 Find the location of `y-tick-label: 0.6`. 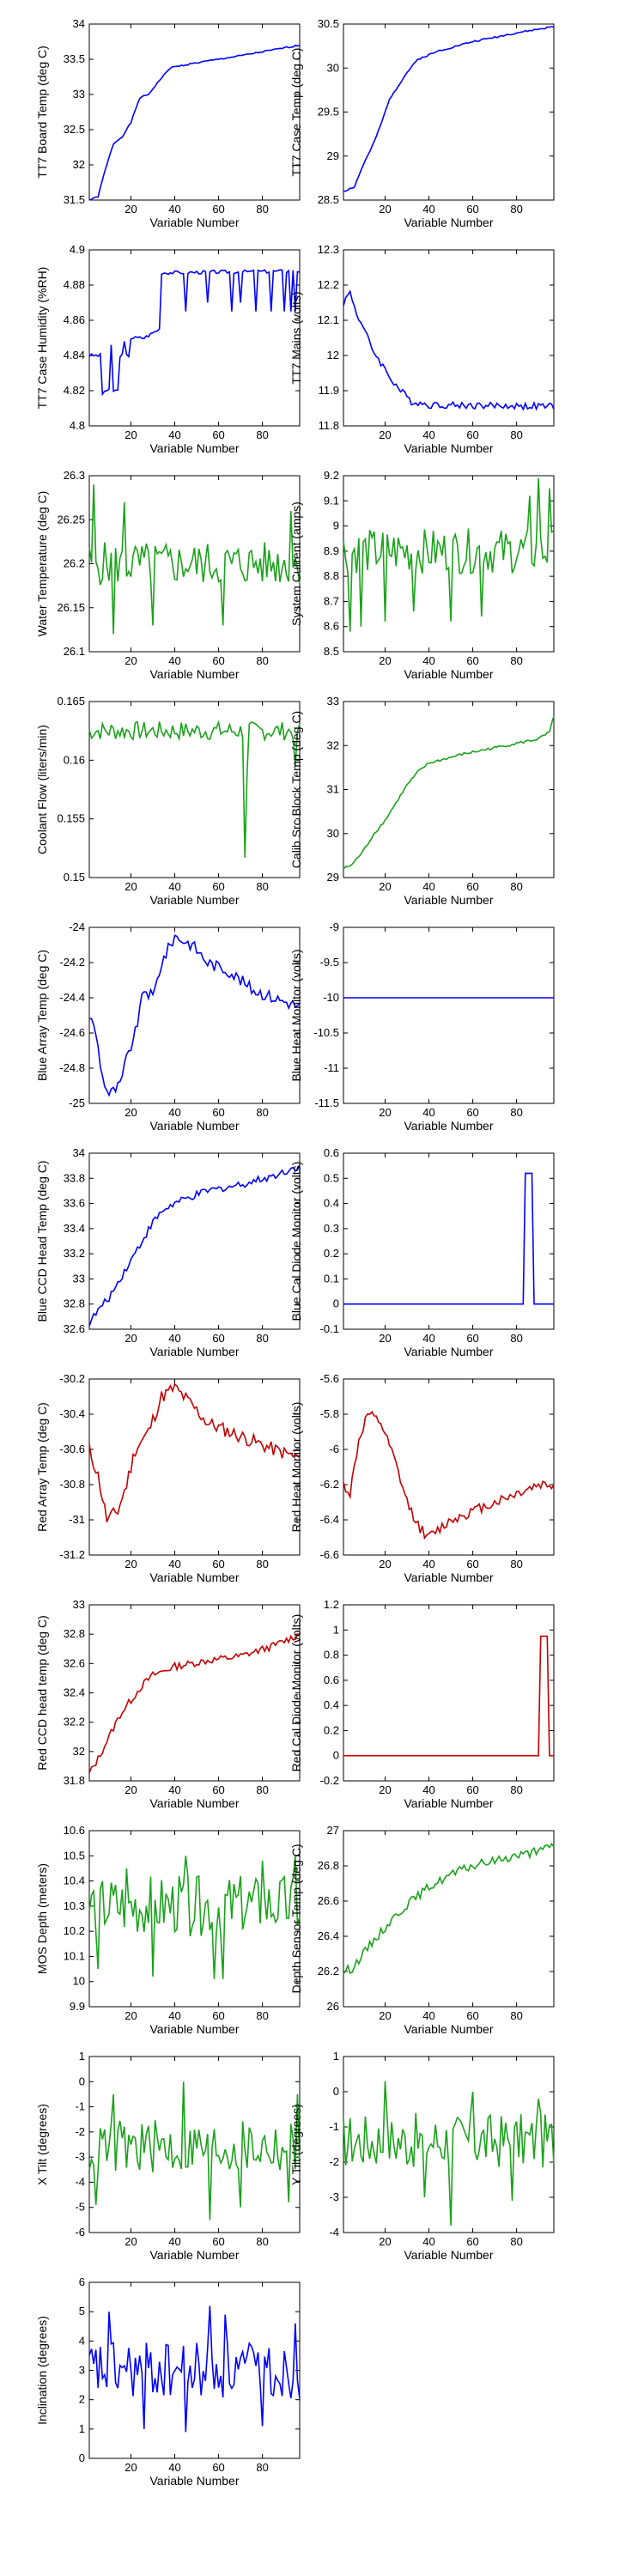

y-tick-label: 0.6 is located at coordinates (332, 1680).